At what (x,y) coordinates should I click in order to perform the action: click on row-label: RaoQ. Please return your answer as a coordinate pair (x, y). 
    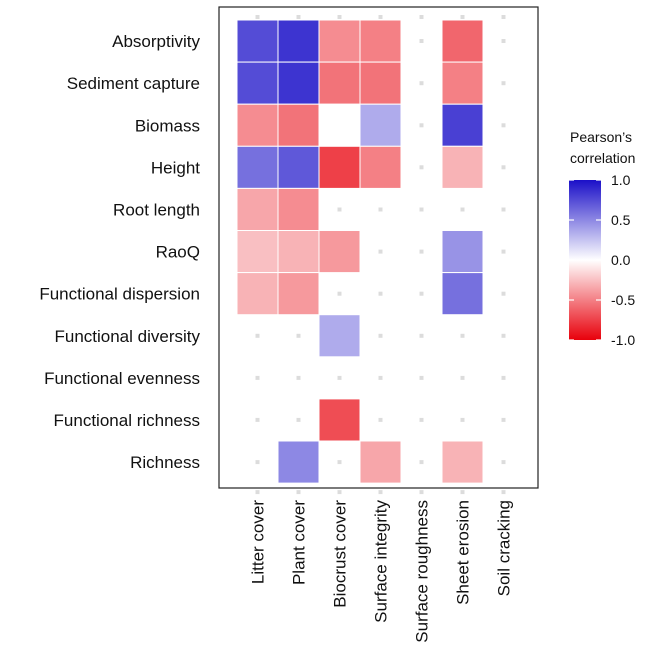
    Looking at the image, I should click on (178, 252).